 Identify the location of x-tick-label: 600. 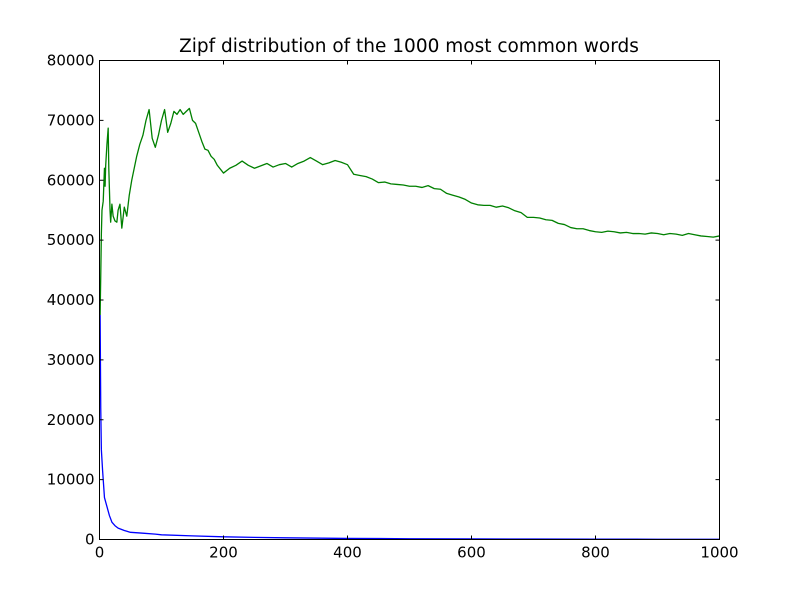
(471, 553).